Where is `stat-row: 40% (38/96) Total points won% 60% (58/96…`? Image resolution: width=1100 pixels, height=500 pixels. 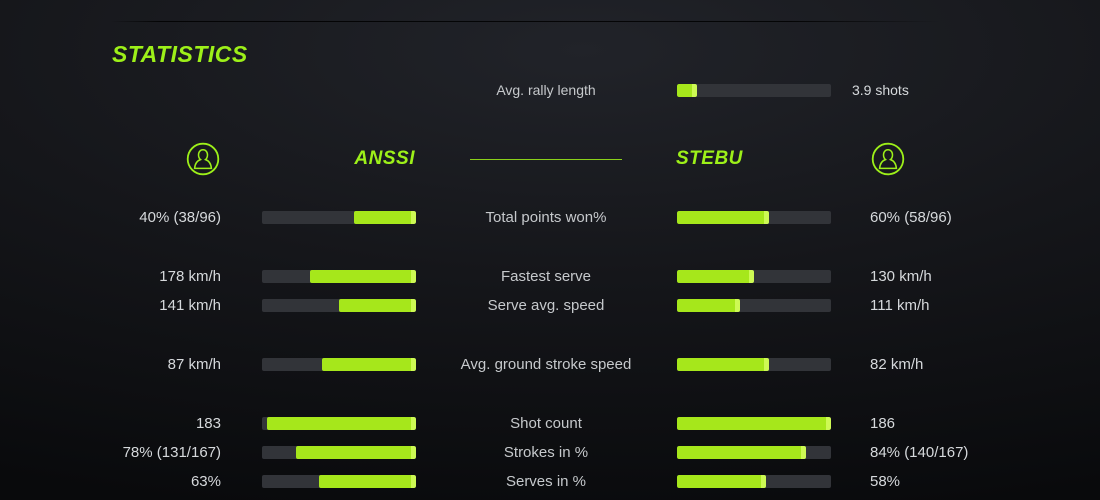 stat-row: 40% (38/96) Total points won% 60% (58/96… is located at coordinates (550, 217).